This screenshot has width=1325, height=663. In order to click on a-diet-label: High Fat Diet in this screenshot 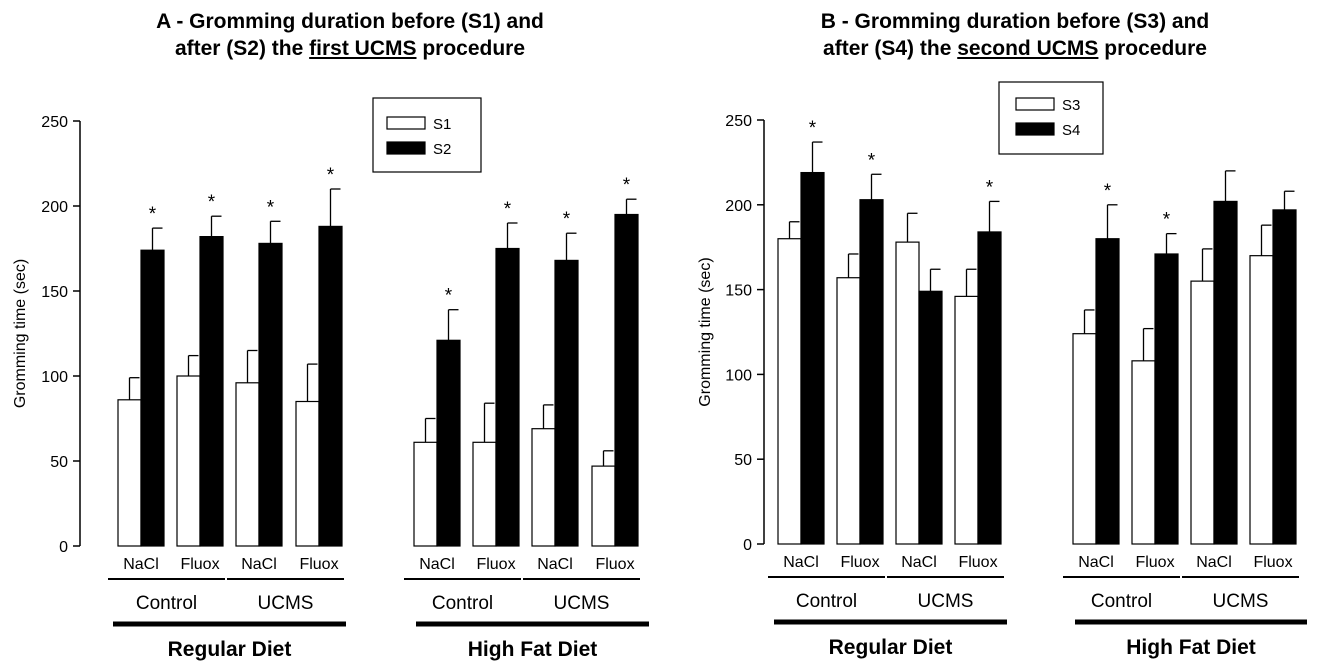, I will do `click(533, 649)`.